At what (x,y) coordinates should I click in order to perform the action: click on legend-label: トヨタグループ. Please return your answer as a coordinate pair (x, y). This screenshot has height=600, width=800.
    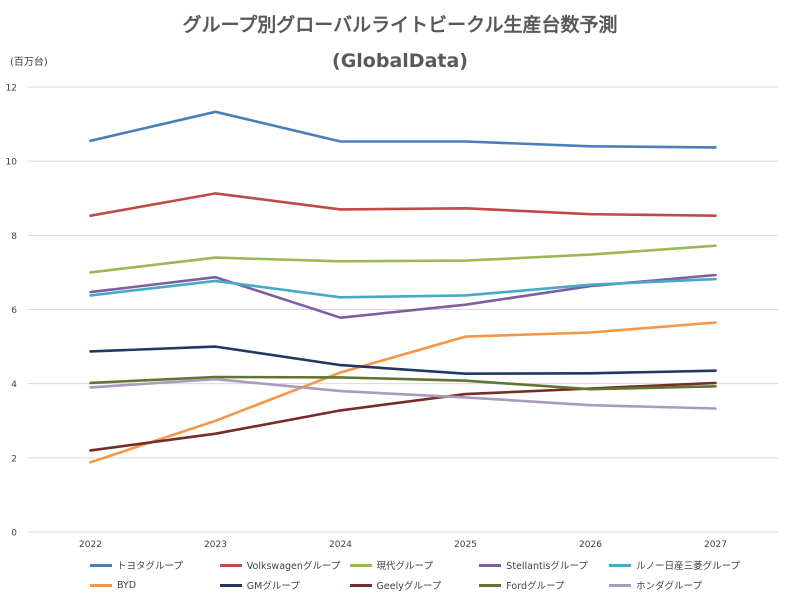
    Looking at the image, I should click on (150, 566).